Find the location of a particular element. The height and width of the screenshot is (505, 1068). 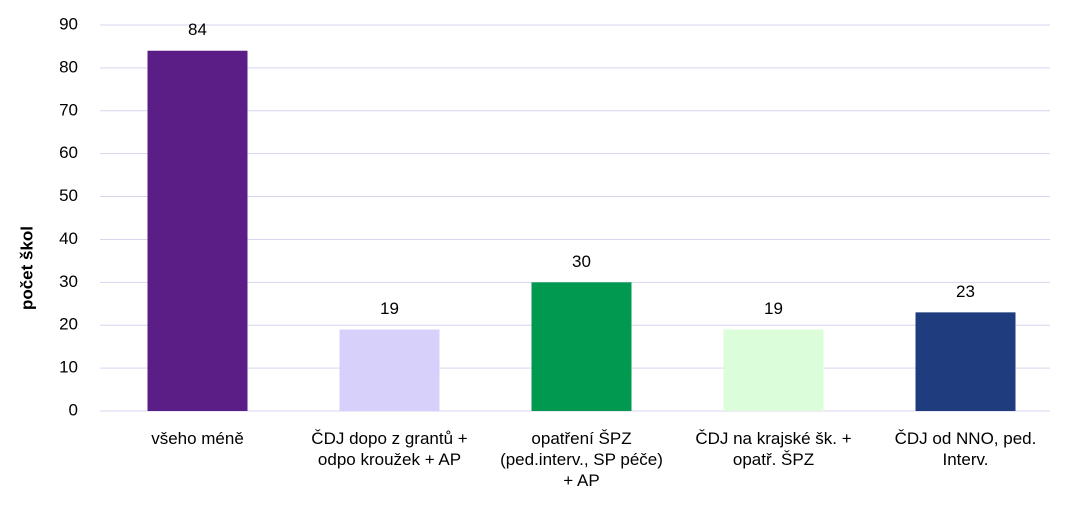

x-tick-label: ČDJ dopo z grantů + odpo kroužek + AP is located at coordinates (389, 449).